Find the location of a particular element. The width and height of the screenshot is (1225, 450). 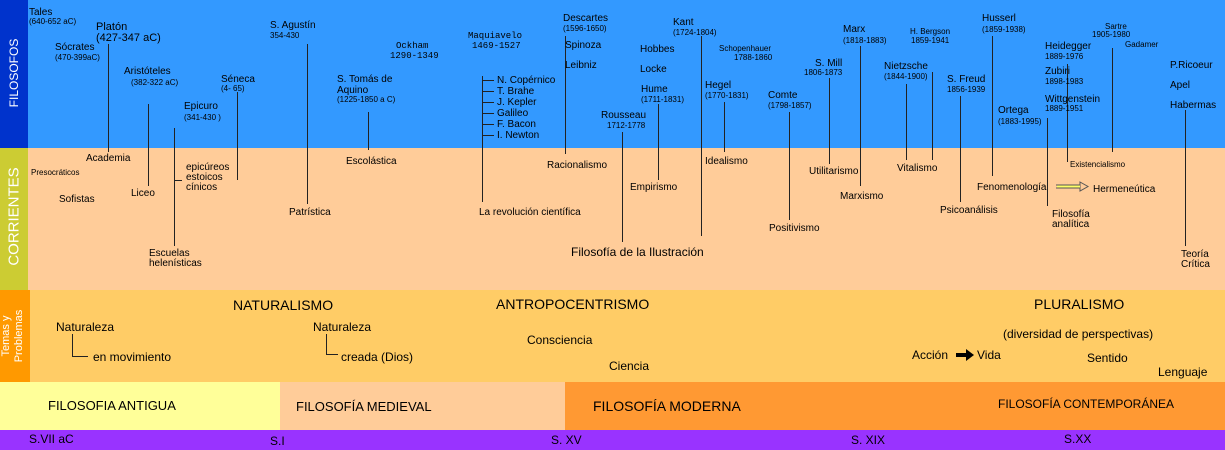

century-bar is located at coordinates (612, 440).